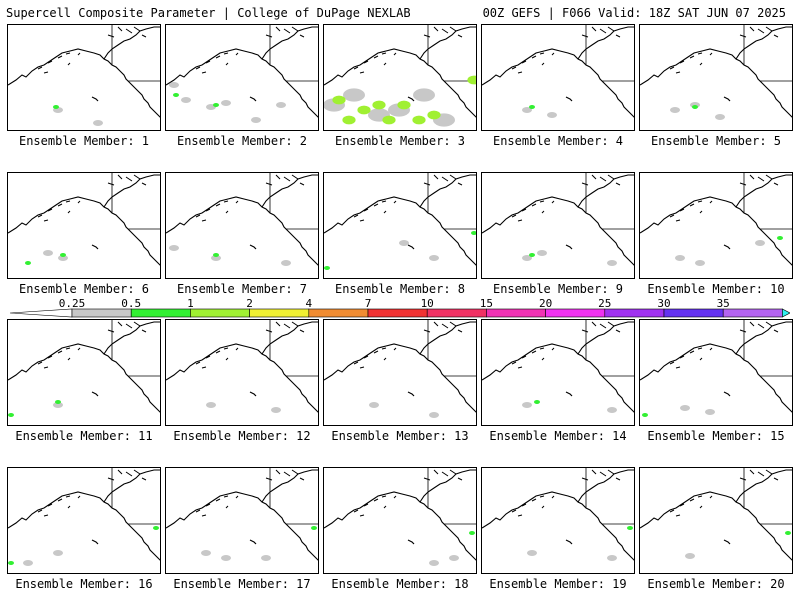  I want to click on colorbar-tick-label: 2, so click(249, 303).